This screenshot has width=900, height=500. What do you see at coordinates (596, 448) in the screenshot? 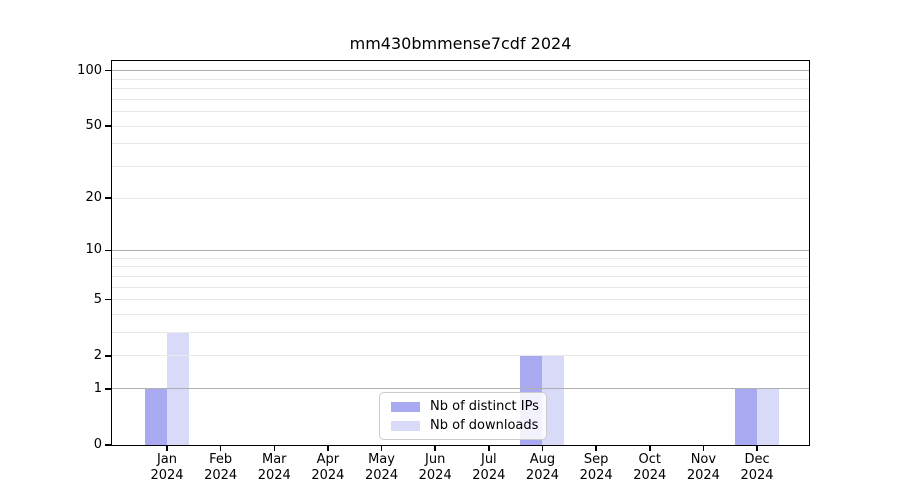
I see `x-tick-sep-2024` at bounding box center [596, 448].